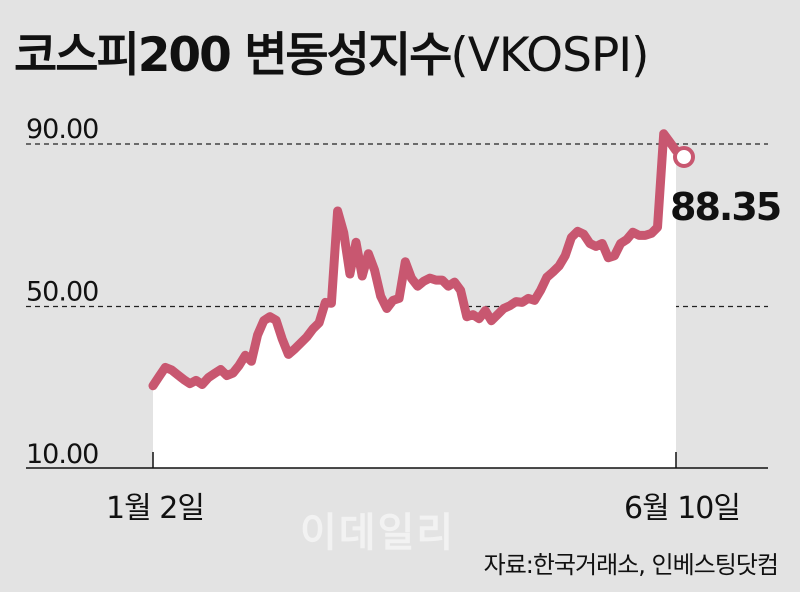 The height and width of the screenshot is (592, 800). I want to click on chart-title-paren: (VKOSPI), so click(549, 55).